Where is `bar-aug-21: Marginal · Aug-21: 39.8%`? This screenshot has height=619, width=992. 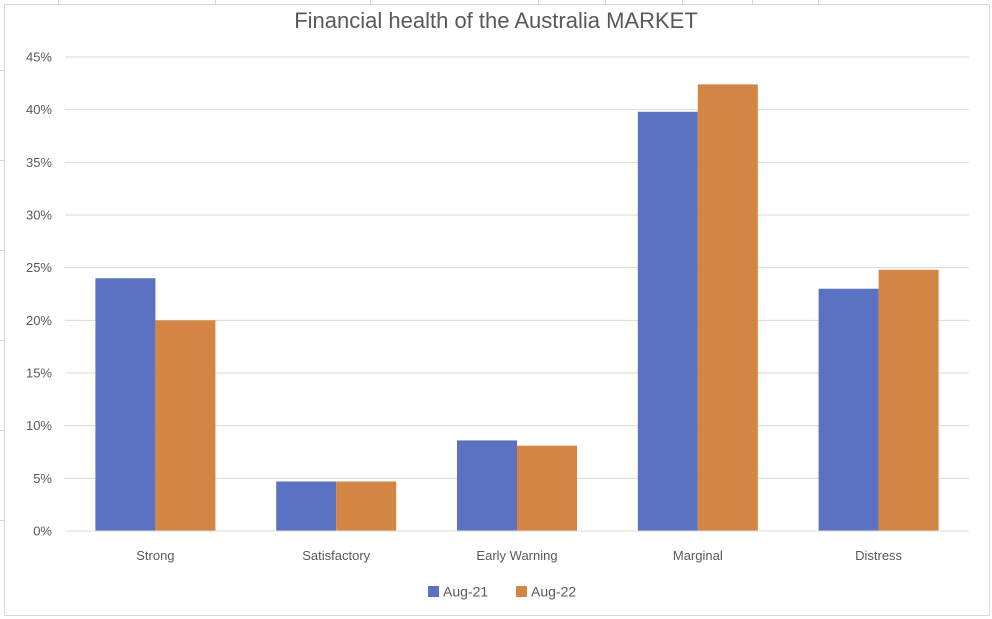 bar-aug-21: Marginal · Aug-21: 39.8% is located at coordinates (667, 321).